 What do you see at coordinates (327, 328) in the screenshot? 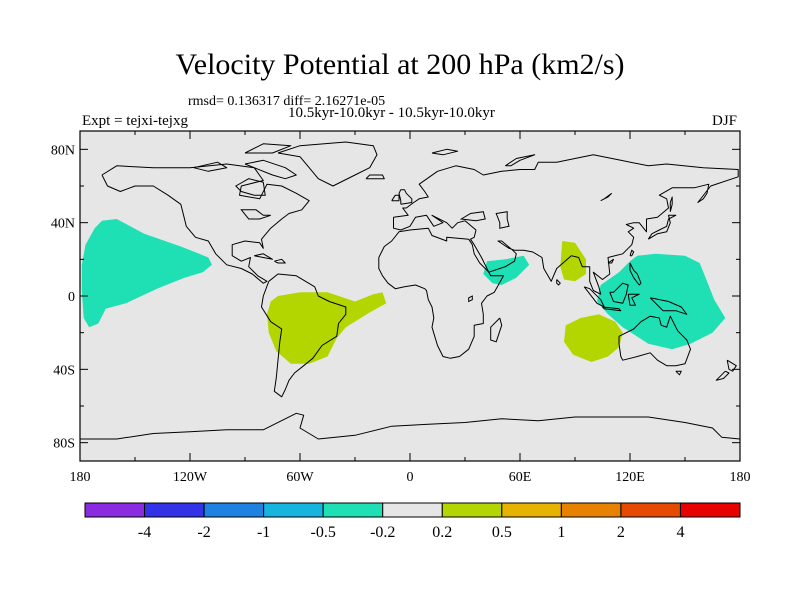
I see `anomaly-region-south-america-positive` at bounding box center [327, 328].